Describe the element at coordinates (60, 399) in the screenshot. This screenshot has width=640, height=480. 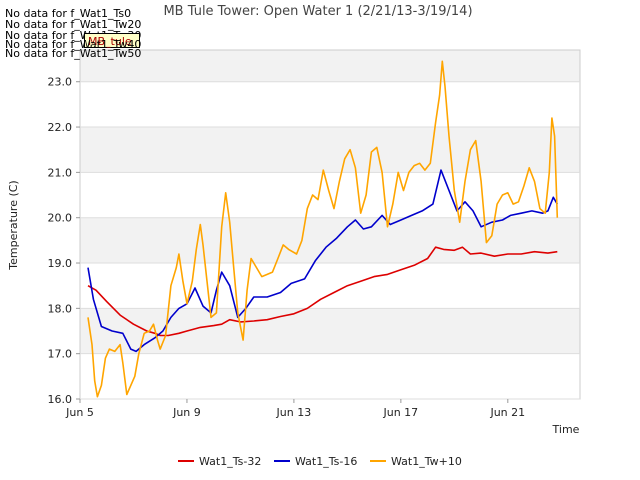
I see `y-tick-label: 16.0` at that location.